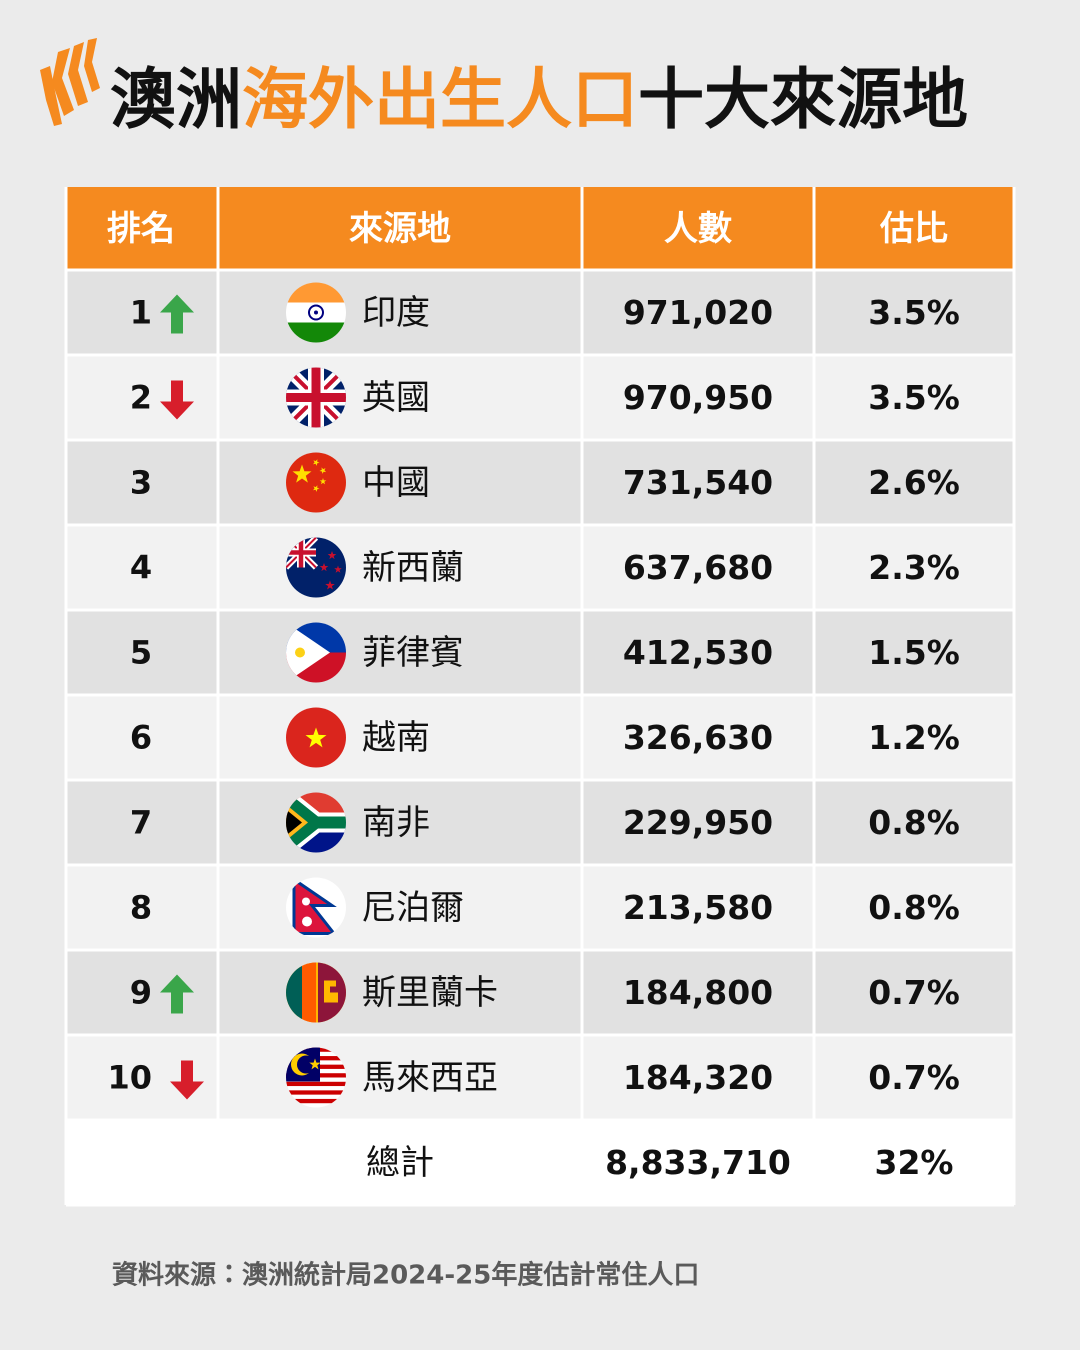  Describe the element at coordinates (413, 568) in the screenshot. I see `country: 新西蘭` at that location.